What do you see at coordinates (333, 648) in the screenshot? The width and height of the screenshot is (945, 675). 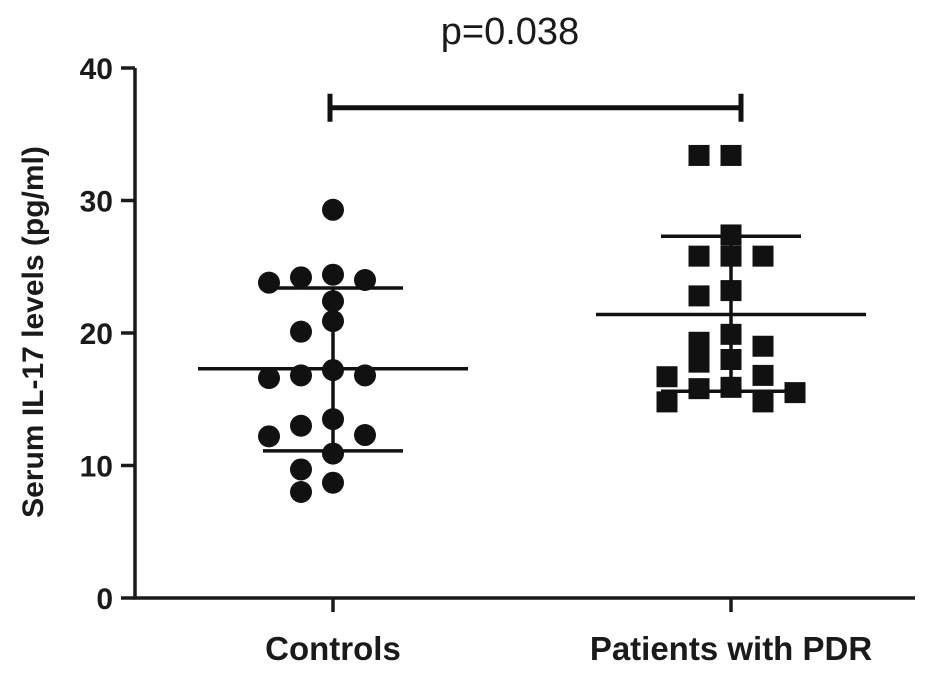 I see `x-category-label: Controls` at bounding box center [333, 648].